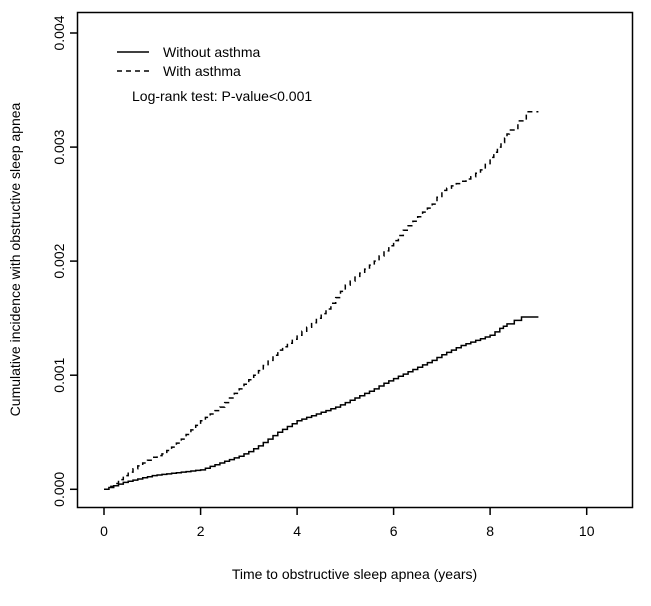 Image resolution: width=651 pixels, height=606 pixels. What do you see at coordinates (202, 71) in the screenshot?
I see `legend-label-with-asthma: With asthma` at bounding box center [202, 71].